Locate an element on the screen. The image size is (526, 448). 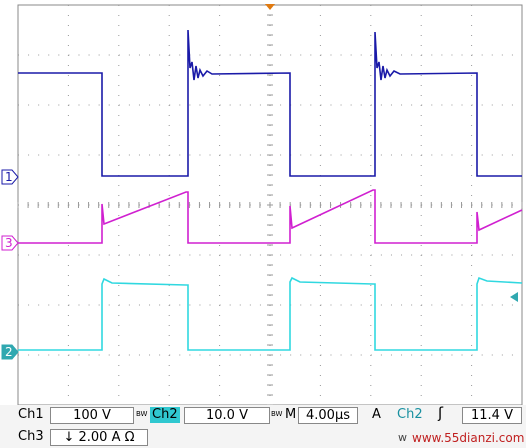
watermark-prefix: w is located at coordinates (402, 437).